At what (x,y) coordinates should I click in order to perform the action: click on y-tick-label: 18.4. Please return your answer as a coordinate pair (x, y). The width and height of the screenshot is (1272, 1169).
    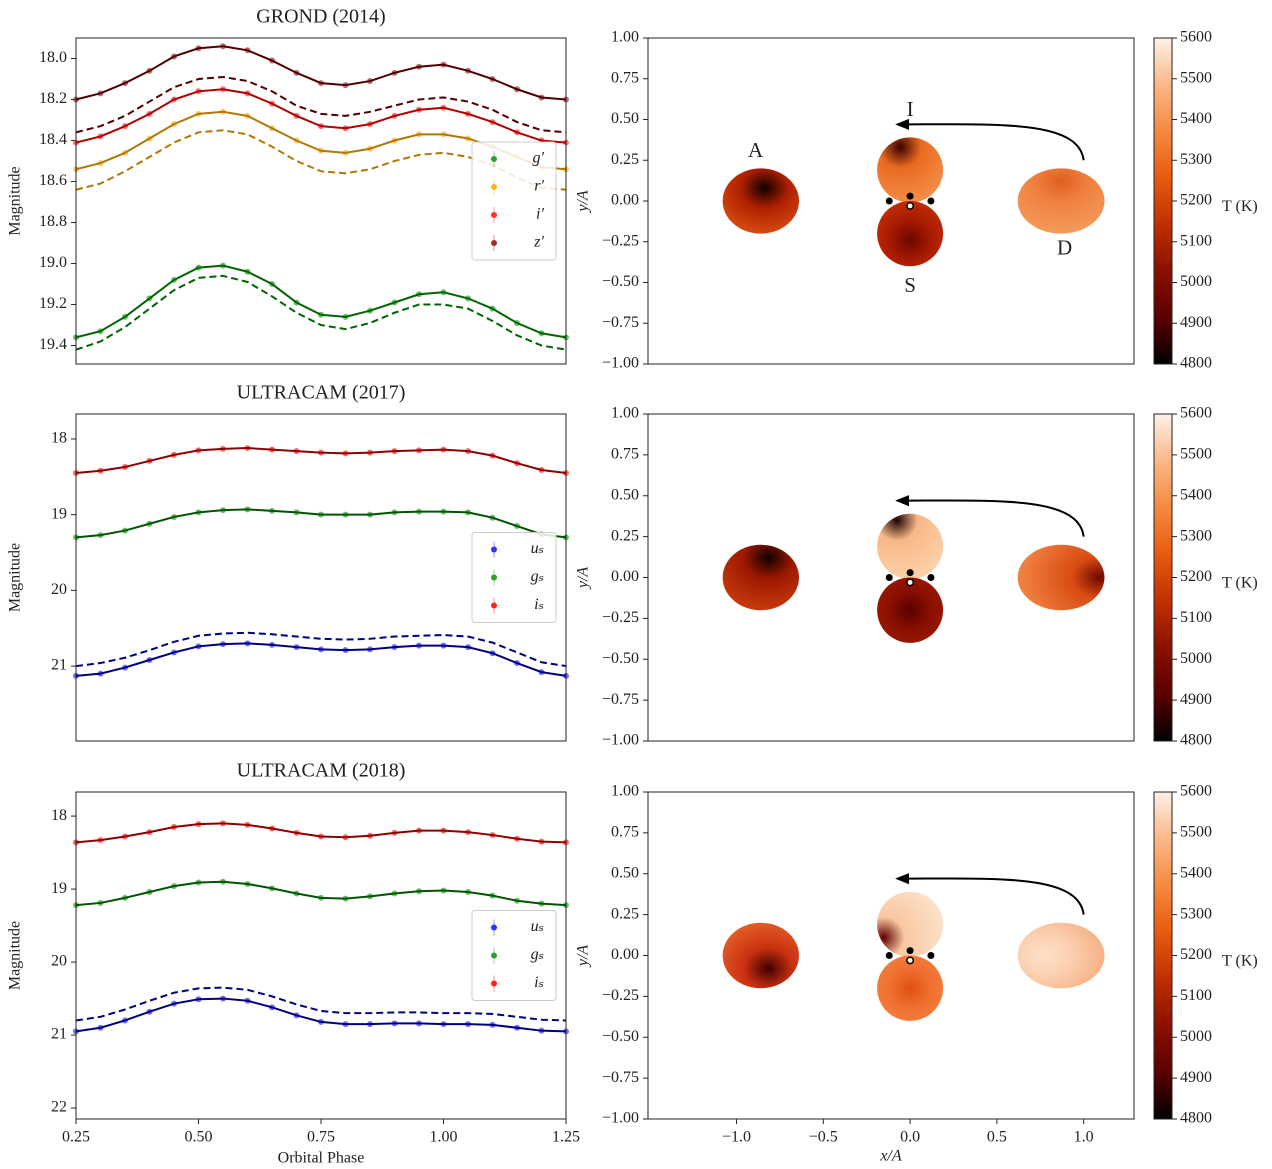
    Looking at the image, I should click on (53, 139).